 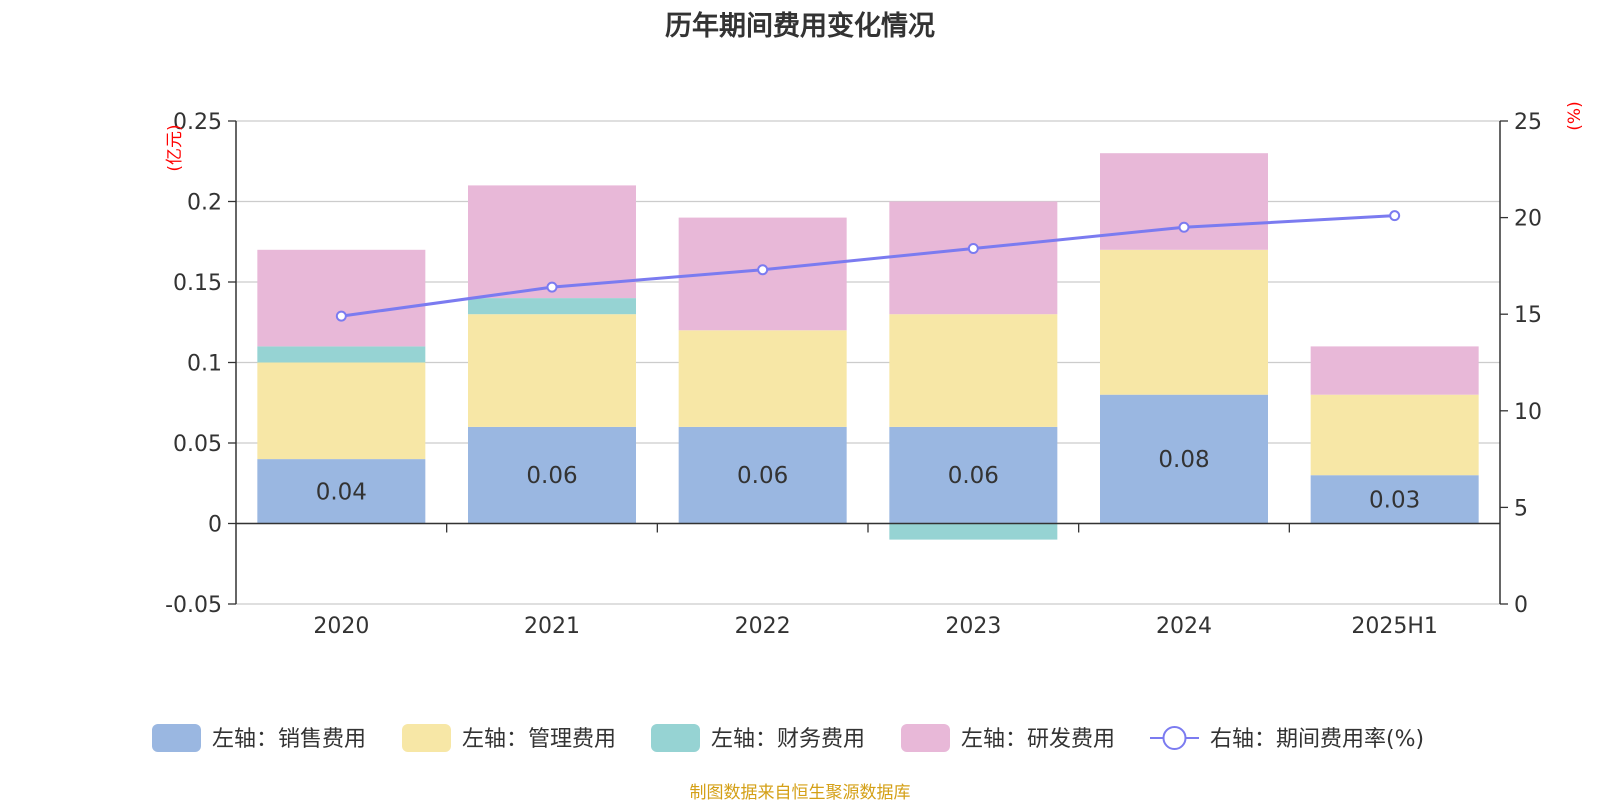 I want to click on legend-swatch-finance, so click(x=675, y=738).